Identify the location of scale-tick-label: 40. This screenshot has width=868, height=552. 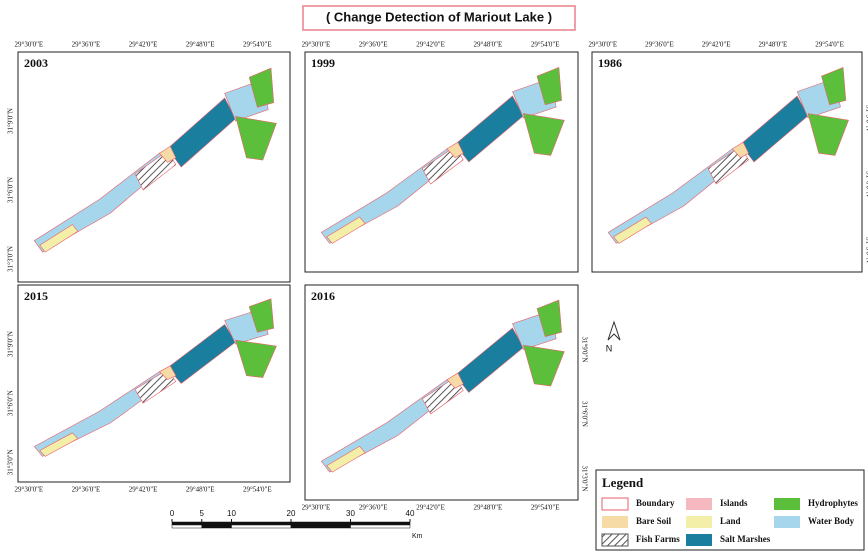
(410, 513).